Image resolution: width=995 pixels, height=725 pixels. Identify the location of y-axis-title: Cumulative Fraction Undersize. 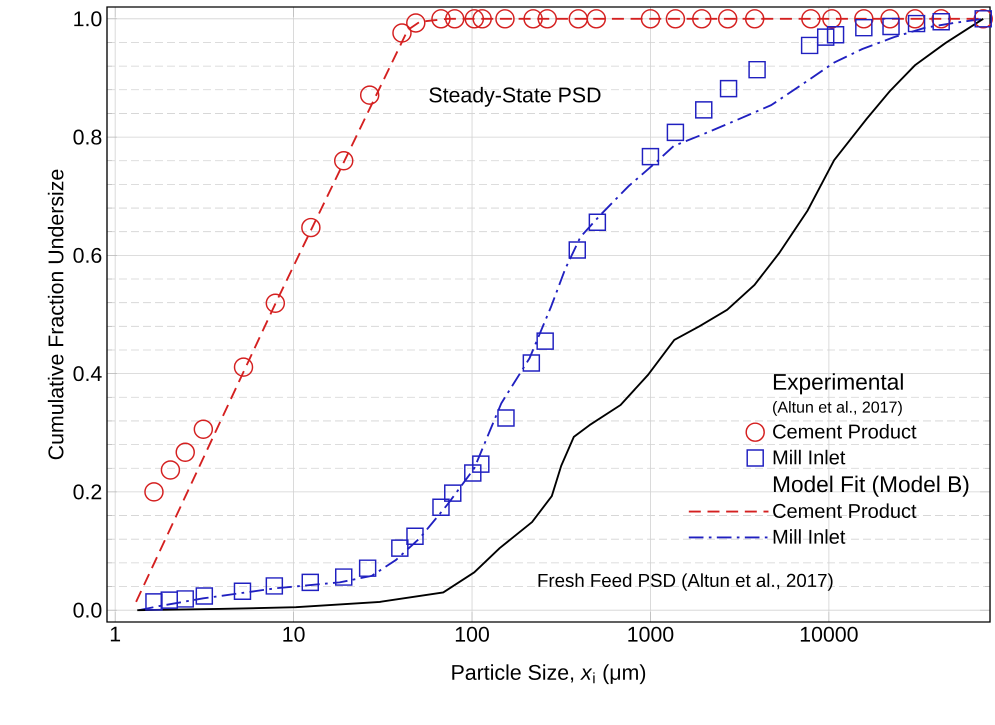
(56, 315).